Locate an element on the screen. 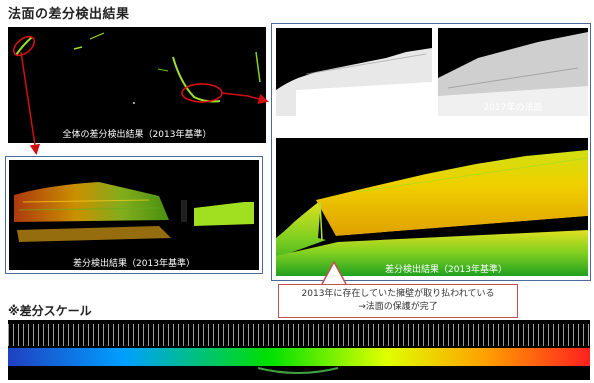 The image size is (594, 383). overview-pointcloud is located at coordinates (137, 68).